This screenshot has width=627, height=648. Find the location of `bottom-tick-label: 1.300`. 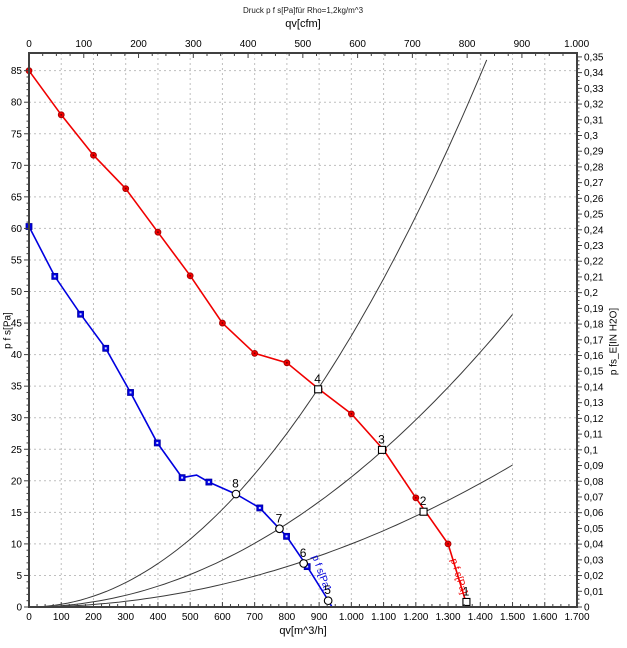

bottom-tick-label: 1.300 is located at coordinates (448, 617).